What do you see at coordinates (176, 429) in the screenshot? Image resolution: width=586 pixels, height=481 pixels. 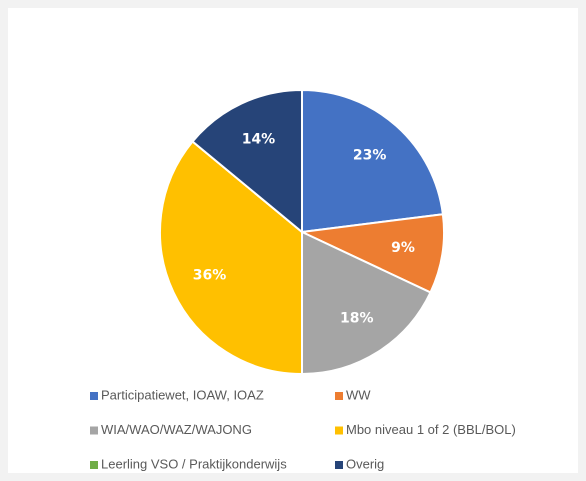 I see `legend-label: WIA/WAO/WAZ/WAJONG` at bounding box center [176, 429].